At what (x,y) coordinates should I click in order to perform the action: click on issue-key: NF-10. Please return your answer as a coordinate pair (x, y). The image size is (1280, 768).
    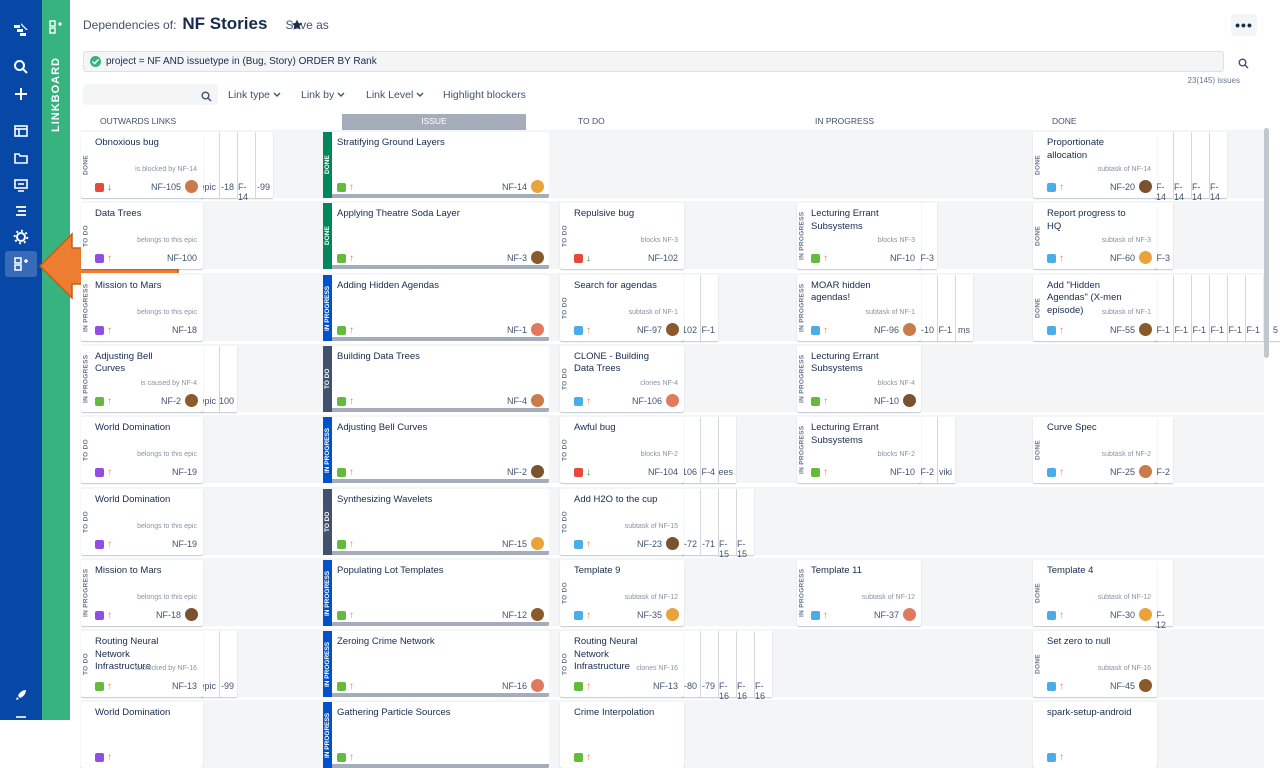
    Looking at the image, I should click on (902, 258).